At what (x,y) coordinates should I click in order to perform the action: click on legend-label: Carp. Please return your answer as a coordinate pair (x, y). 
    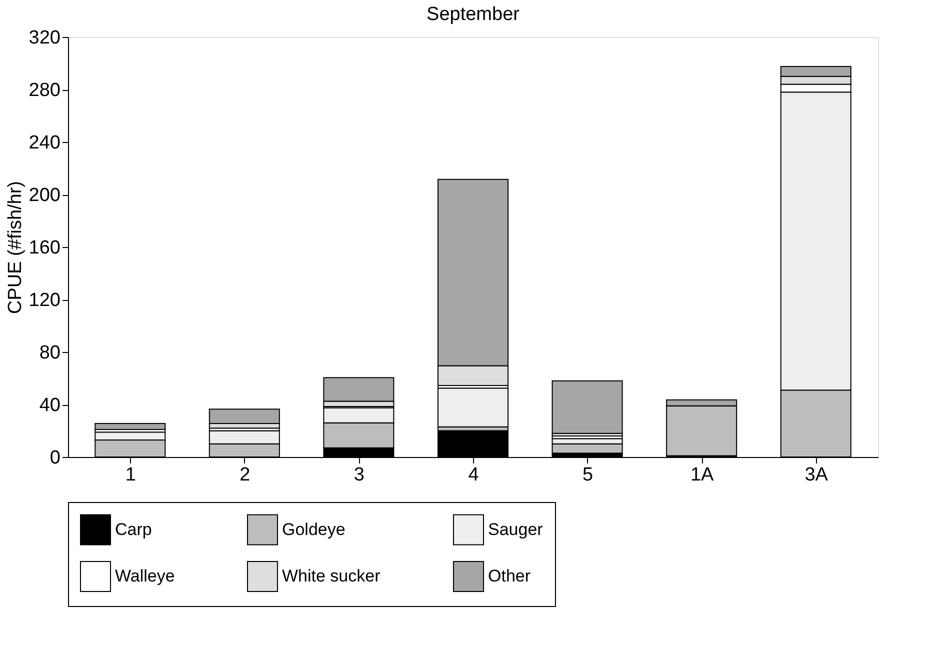
    Looking at the image, I should click on (133, 529).